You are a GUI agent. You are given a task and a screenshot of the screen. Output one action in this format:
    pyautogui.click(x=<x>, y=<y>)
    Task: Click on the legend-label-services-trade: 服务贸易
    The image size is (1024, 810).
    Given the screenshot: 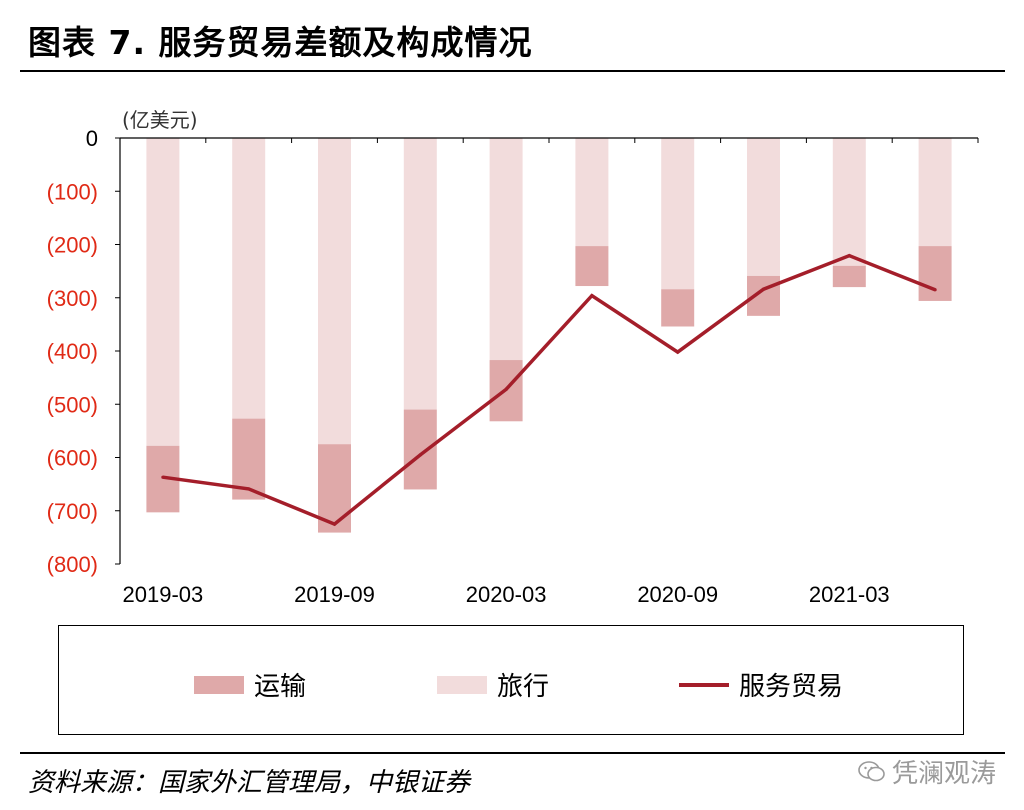 What is the action you would take?
    pyautogui.click(x=791, y=687)
    